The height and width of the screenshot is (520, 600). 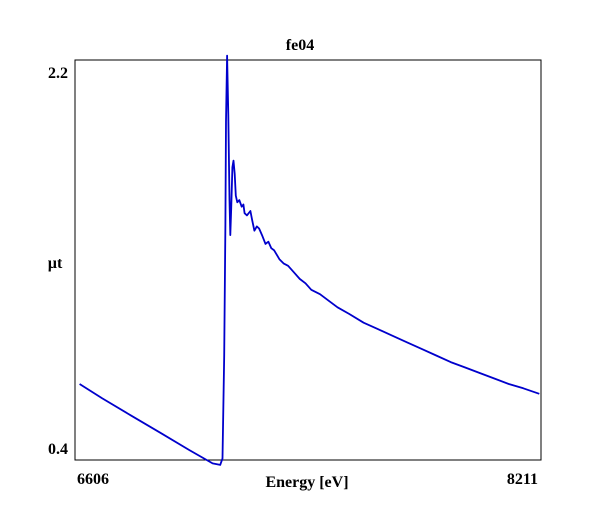 I want to click on chart-title: fe04, so click(x=300, y=45).